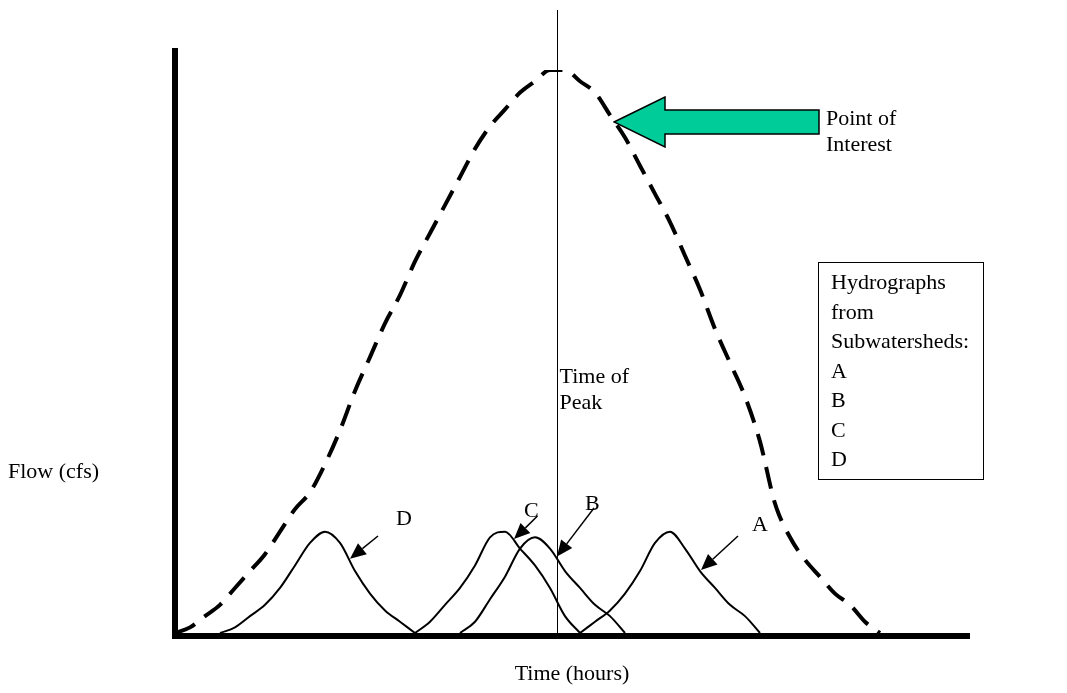 The height and width of the screenshot is (693, 1067). I want to click on annotation: Hydrographs from Subwatersheds: A B C D, so click(901, 371).